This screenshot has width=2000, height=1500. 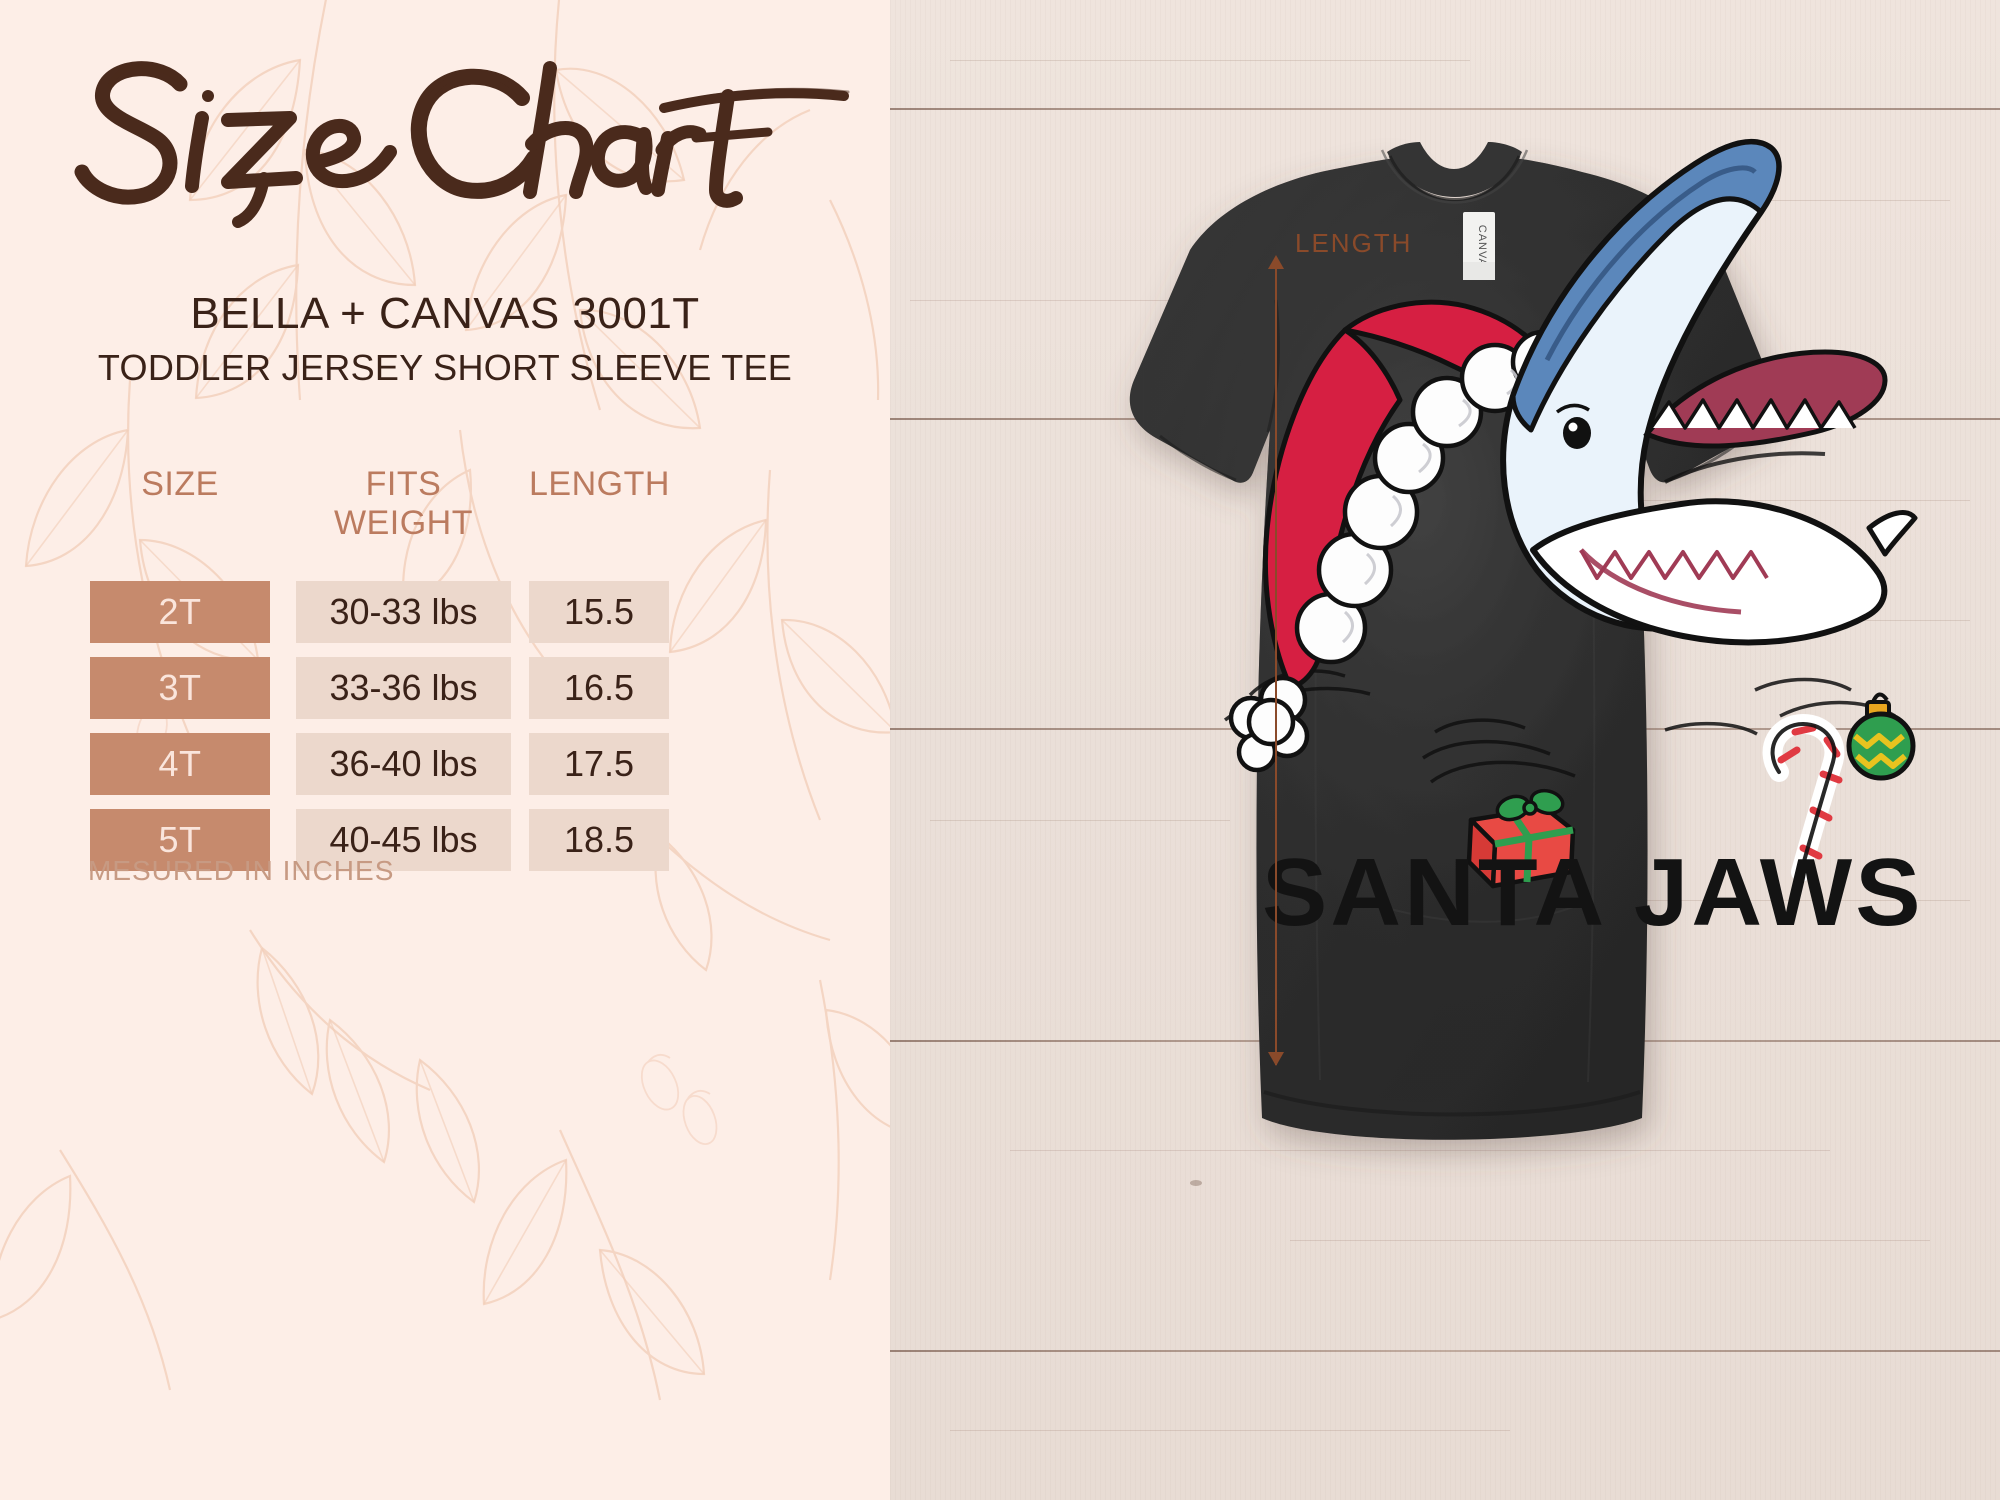 What do you see at coordinates (403, 764) in the screenshot?
I see `cell-weight: 36-40 lbs` at bounding box center [403, 764].